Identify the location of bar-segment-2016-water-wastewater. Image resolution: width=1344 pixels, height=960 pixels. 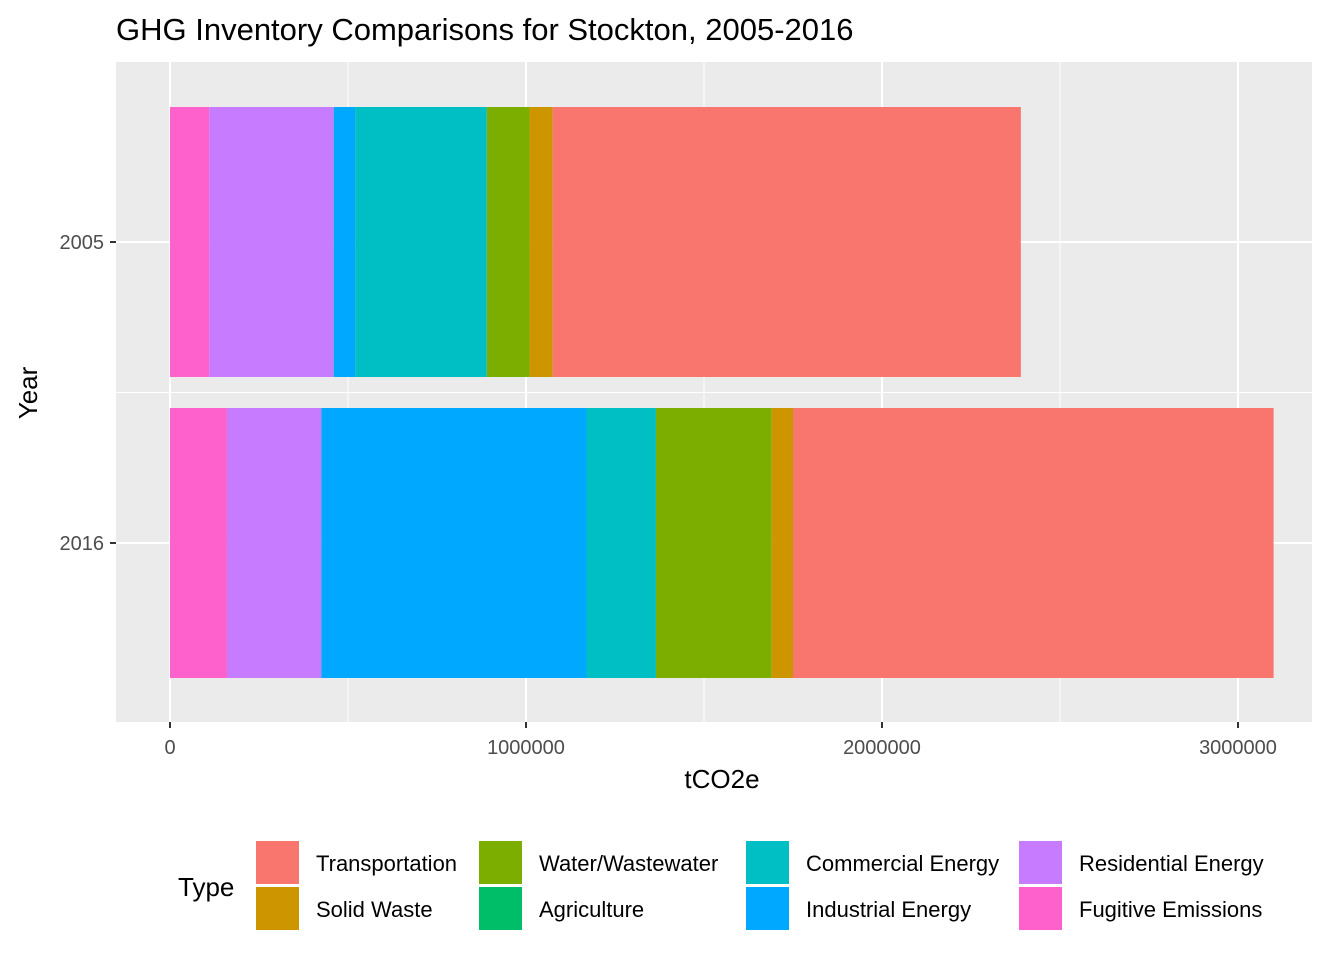
(713, 543).